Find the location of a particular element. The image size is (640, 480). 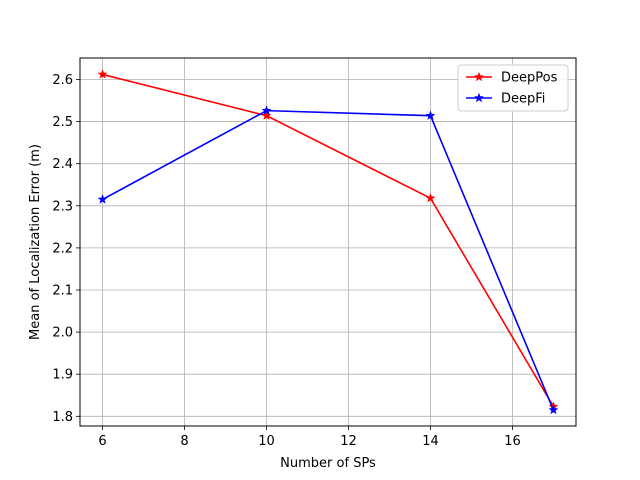

y-tick-label: 2.0 is located at coordinates (62, 333).